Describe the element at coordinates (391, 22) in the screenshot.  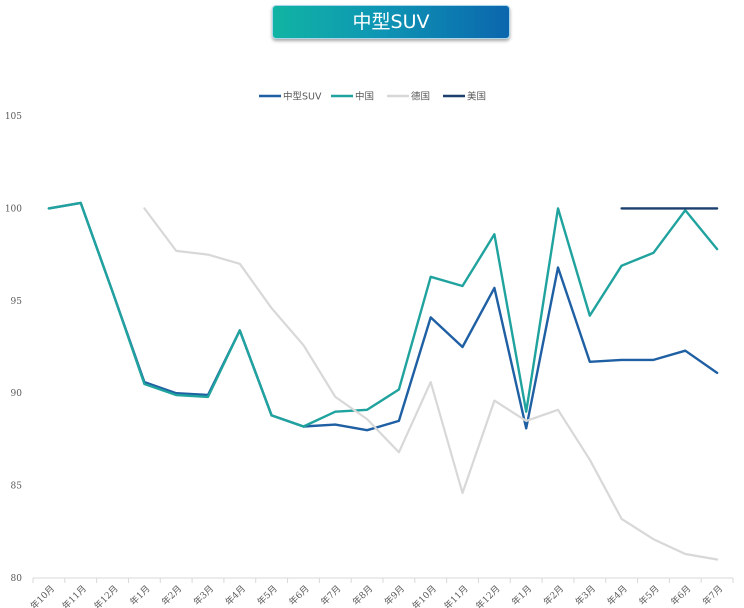
I see `chart-title: 中型SUV` at that location.